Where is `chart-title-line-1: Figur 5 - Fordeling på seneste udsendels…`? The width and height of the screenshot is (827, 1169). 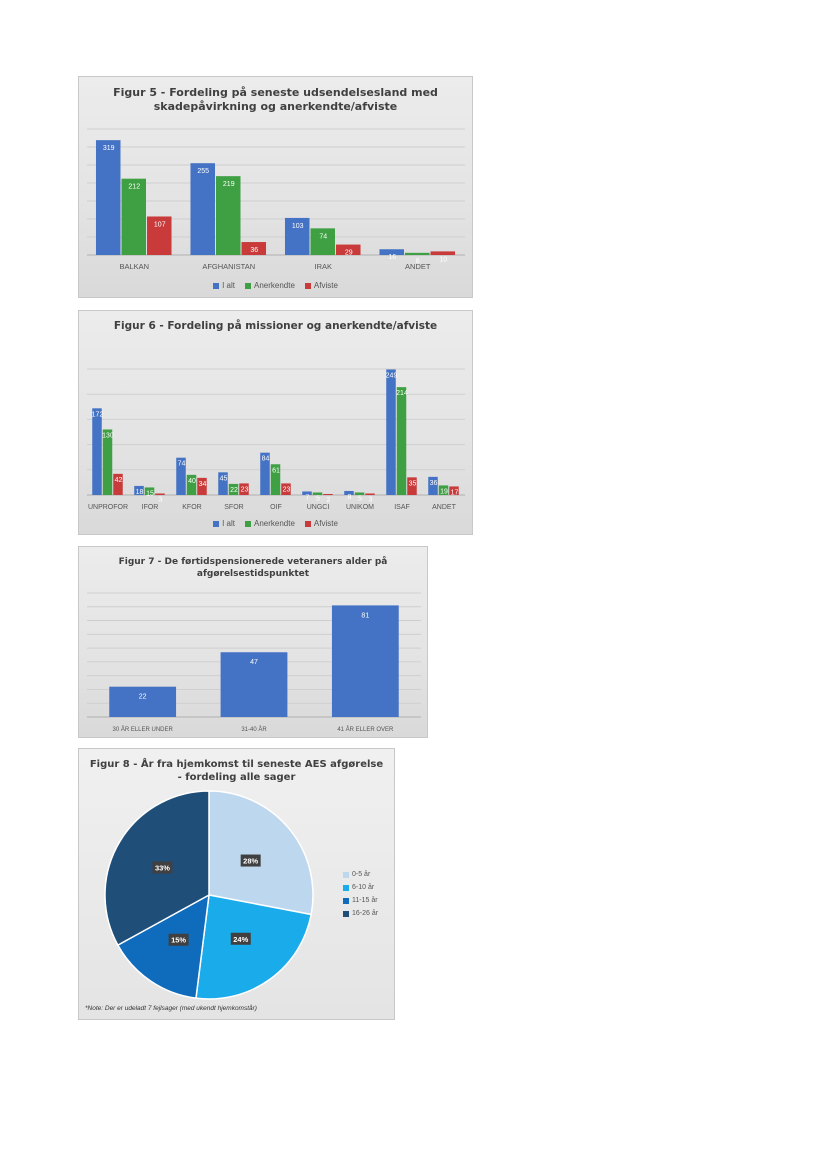 chart-title-line-1: Figur 5 - Fordeling på seneste udsendels… is located at coordinates (275, 92).